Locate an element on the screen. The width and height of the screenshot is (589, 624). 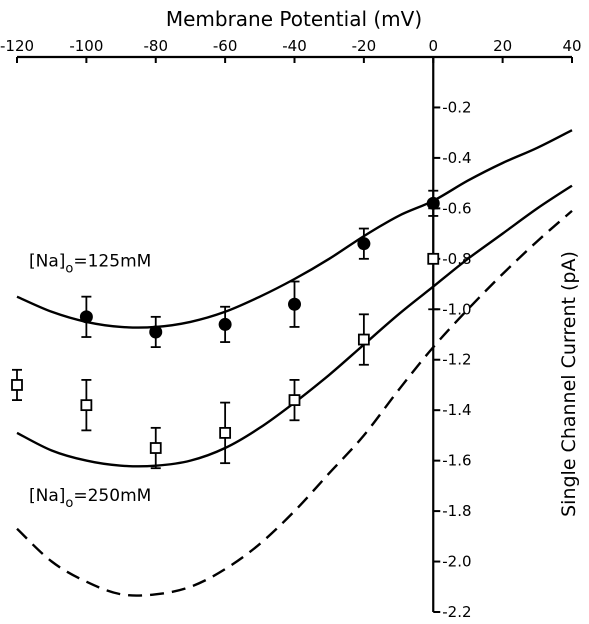
x-tick-label: 0 is located at coordinates (433, 46).